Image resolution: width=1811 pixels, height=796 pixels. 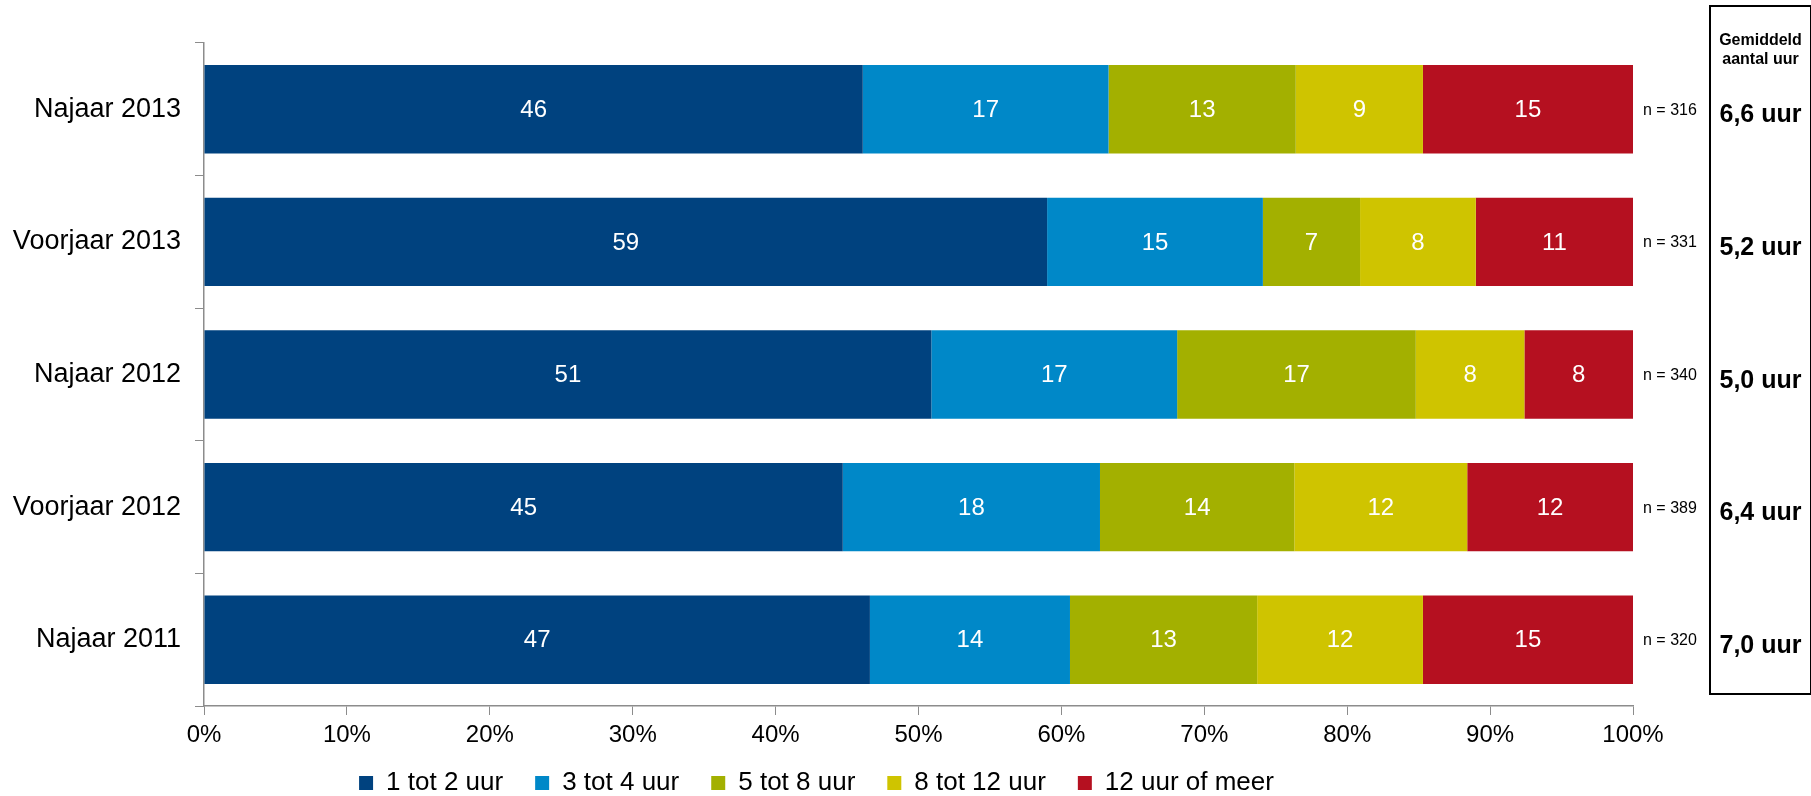 I want to click on data-label: 46, so click(x=533, y=108).